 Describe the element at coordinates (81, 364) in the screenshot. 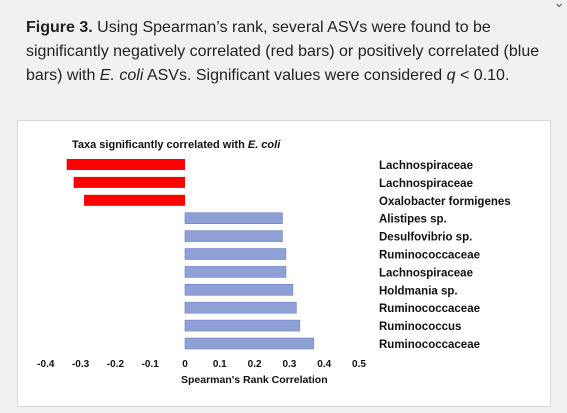

I see `x-tick-label: -0.3` at that location.